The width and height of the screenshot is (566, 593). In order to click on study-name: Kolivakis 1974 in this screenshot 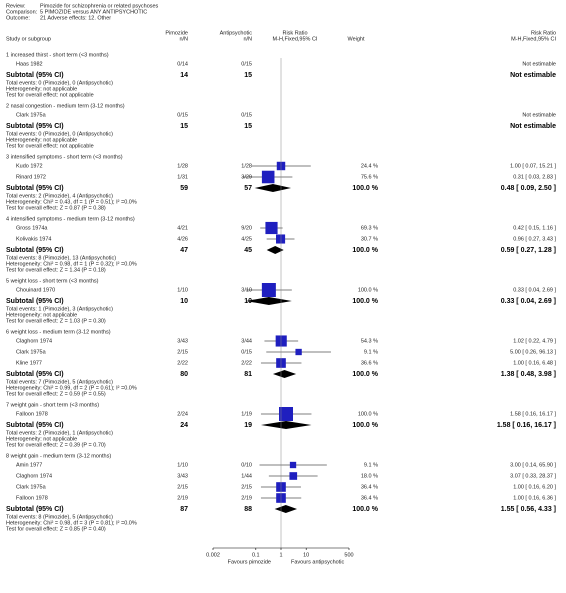, I will do `click(33, 239)`.